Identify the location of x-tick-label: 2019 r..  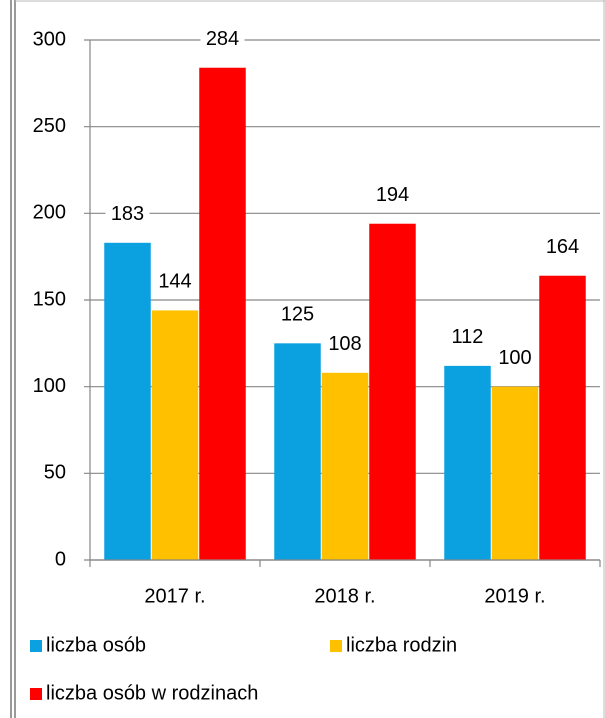
(514, 596).